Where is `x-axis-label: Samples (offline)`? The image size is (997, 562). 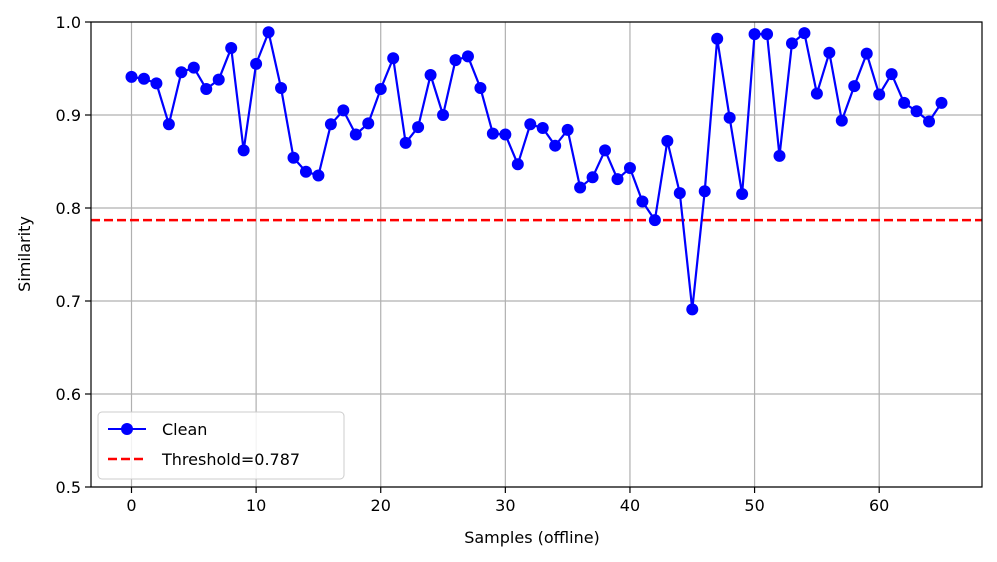 x-axis-label: Samples (offline) is located at coordinates (532, 537).